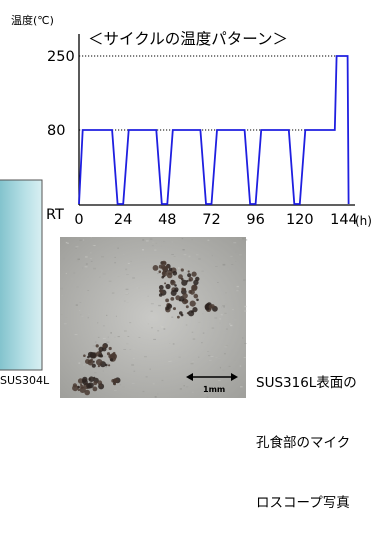 The width and height of the screenshot is (374, 533). Describe the element at coordinates (214, 389) in the screenshot. I see `scale-bar-label: 1mm` at that location.